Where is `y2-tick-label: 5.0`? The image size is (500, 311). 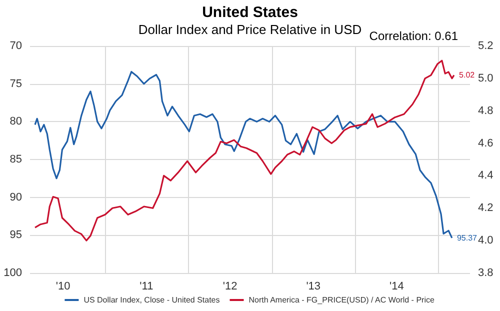 y2-tick-label: 5.0 is located at coordinates (486, 78).